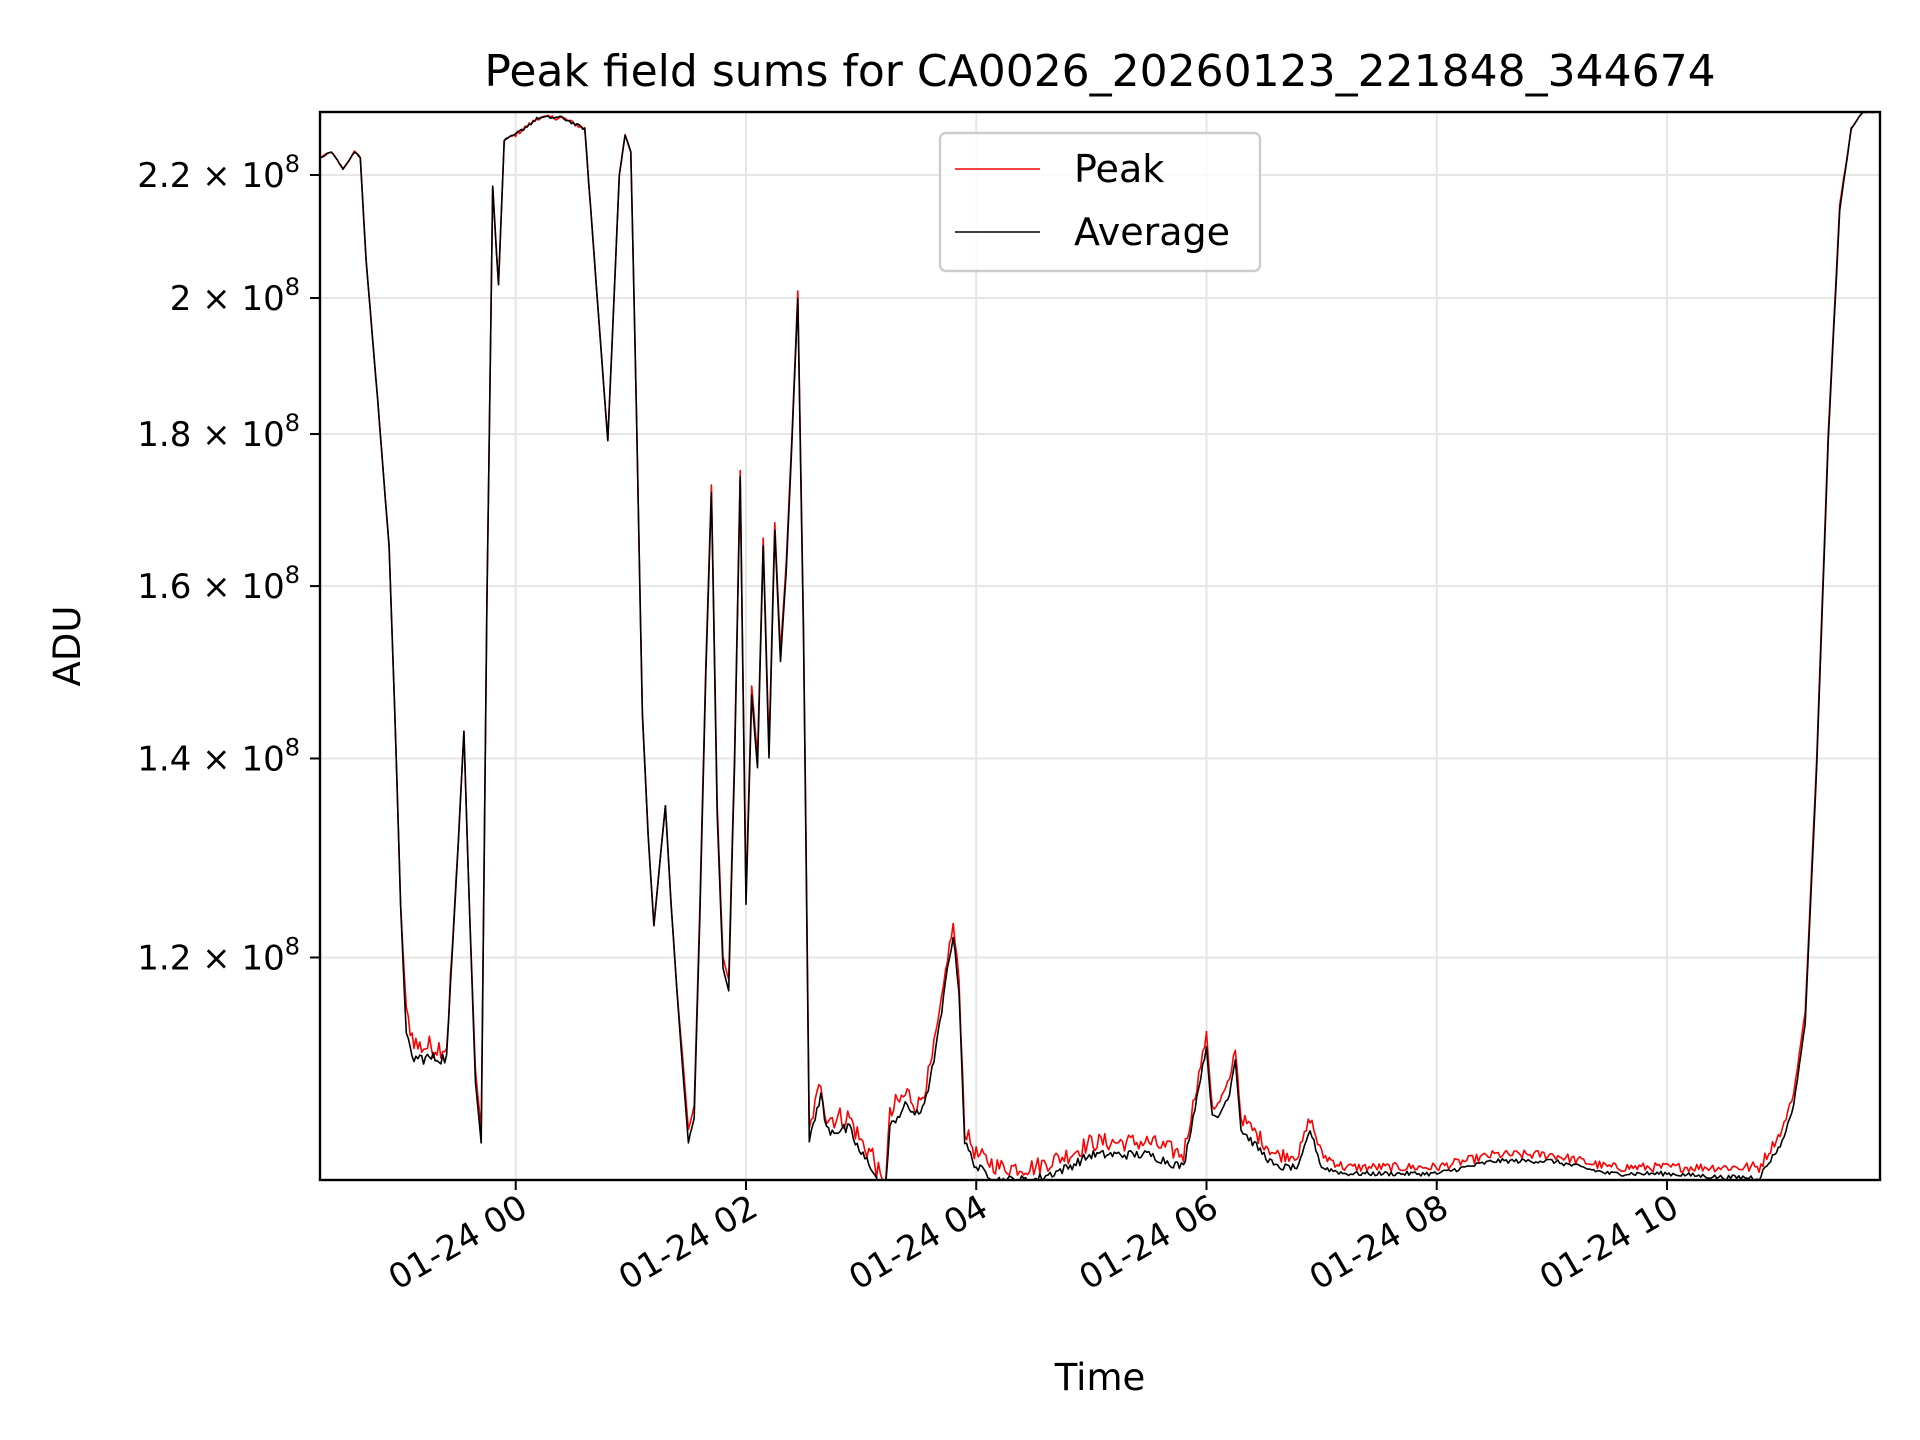 The image size is (1920, 1440). What do you see at coordinates (1119, 169) in the screenshot?
I see `legend-label-peak: Peak` at bounding box center [1119, 169].